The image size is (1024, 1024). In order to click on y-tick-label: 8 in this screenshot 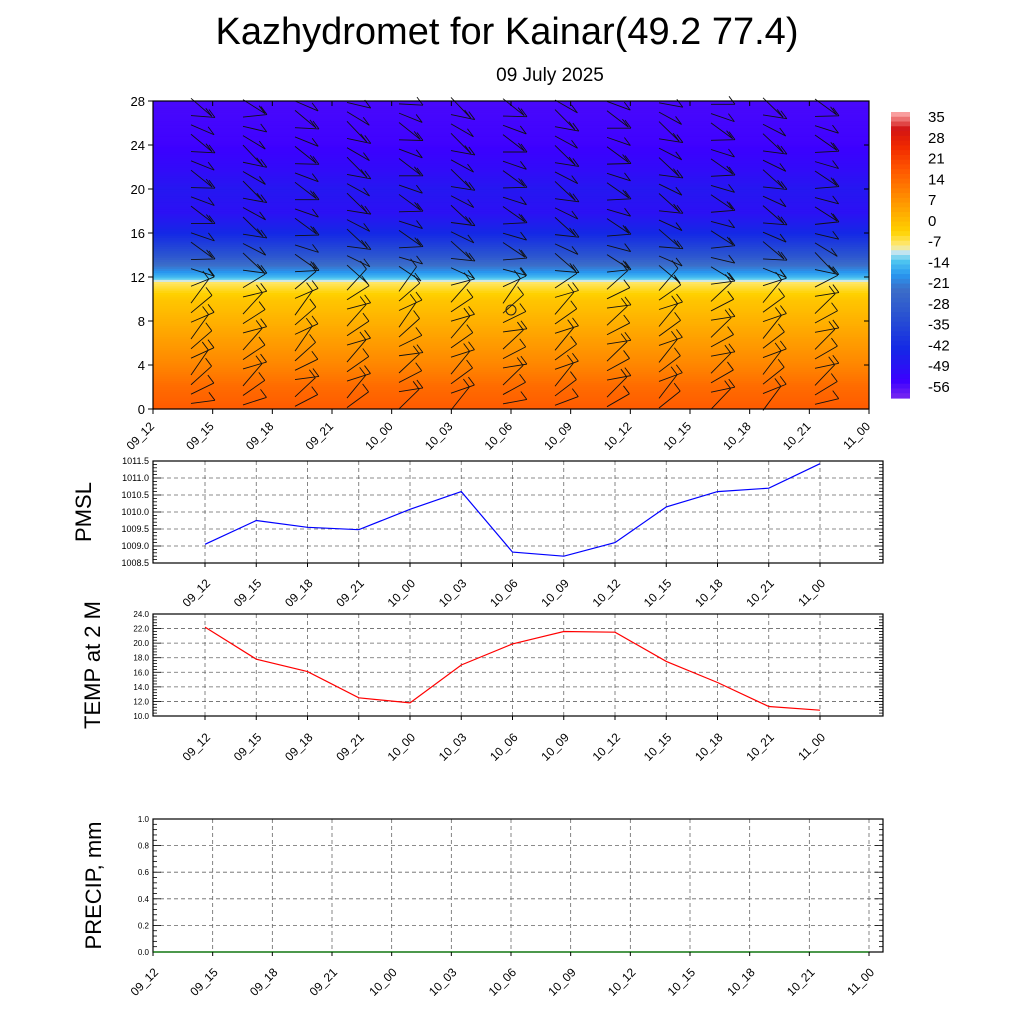, I will do `click(141, 321)`.